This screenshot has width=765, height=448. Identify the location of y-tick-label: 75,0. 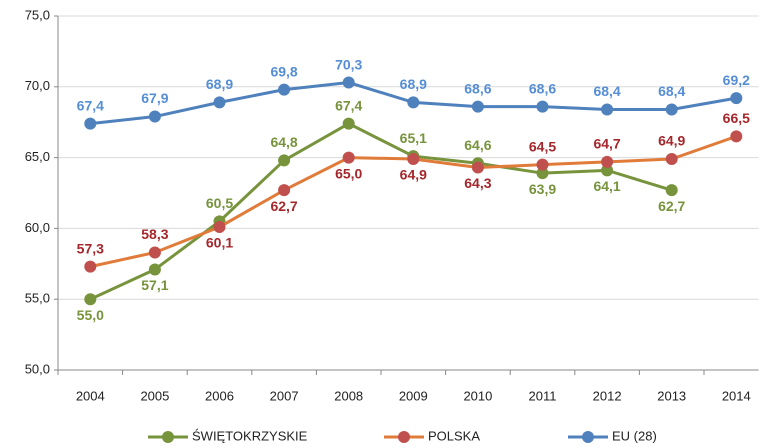
(37, 14).